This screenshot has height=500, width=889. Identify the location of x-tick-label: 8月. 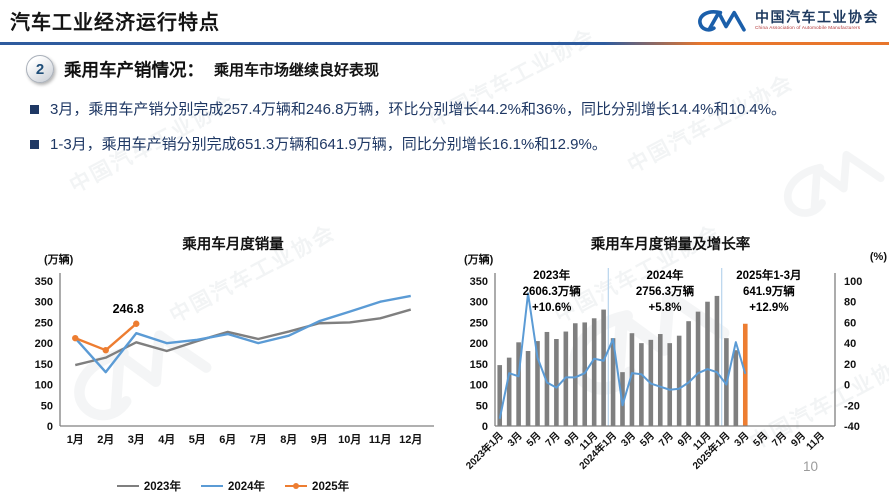
(288, 439).